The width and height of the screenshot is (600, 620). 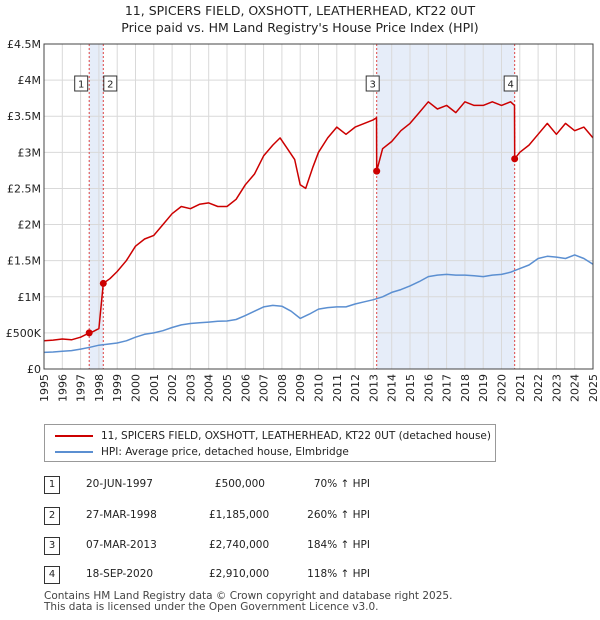 What do you see at coordinates (373, 388) in the screenshot?
I see `x-tick-label: 2013` at bounding box center [373, 388].